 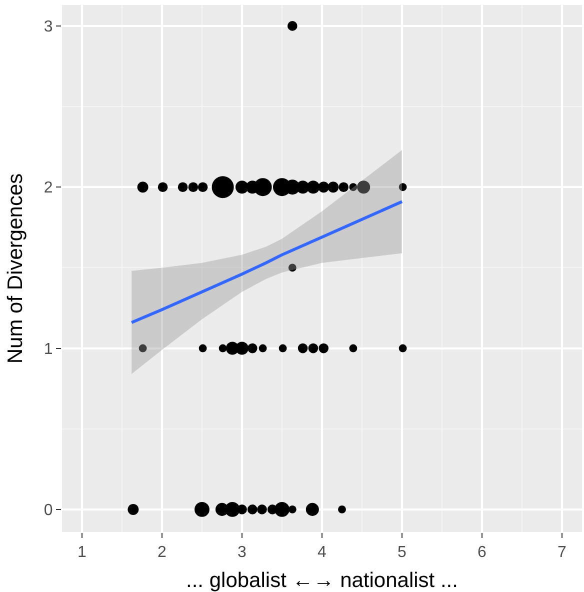 What do you see at coordinates (82, 553) in the screenshot?
I see `x-tick-label: 1` at bounding box center [82, 553].